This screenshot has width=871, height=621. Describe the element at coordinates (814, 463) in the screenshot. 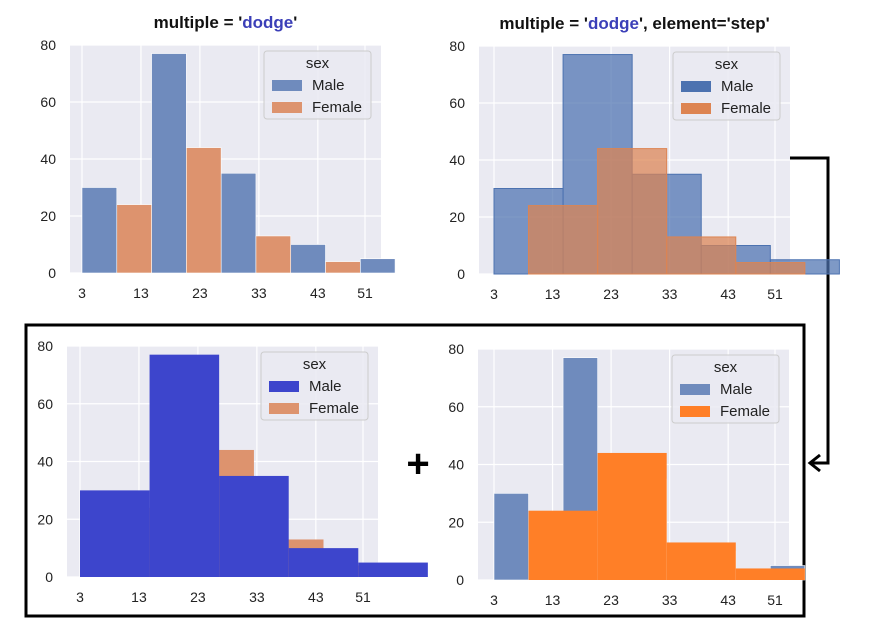

I see `arrow-head` at that location.